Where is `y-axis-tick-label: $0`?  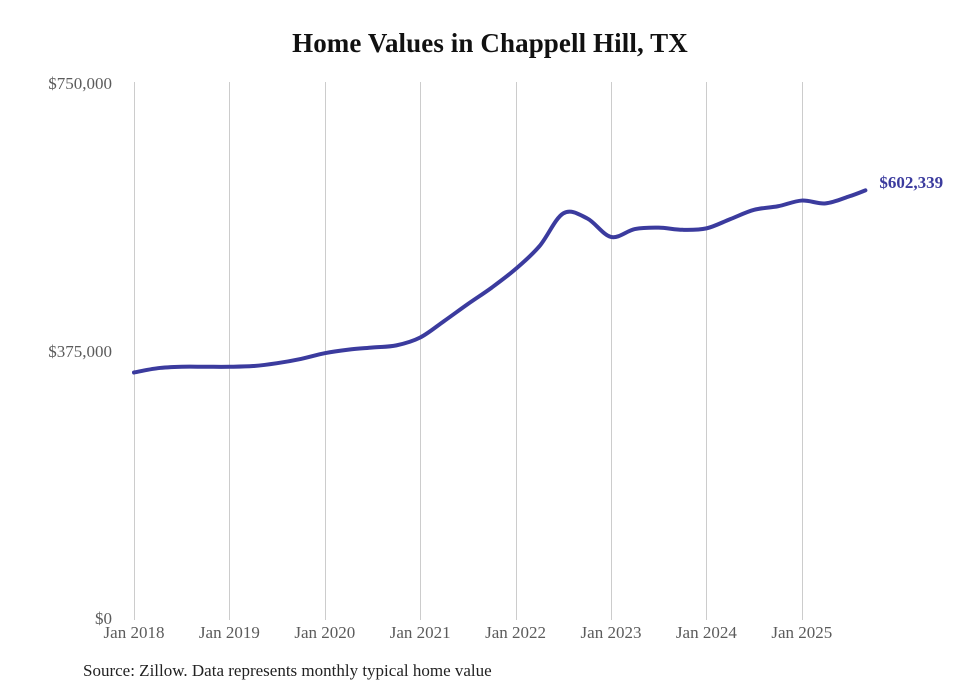
y-axis-tick-label: $0 is located at coordinates (103, 618).